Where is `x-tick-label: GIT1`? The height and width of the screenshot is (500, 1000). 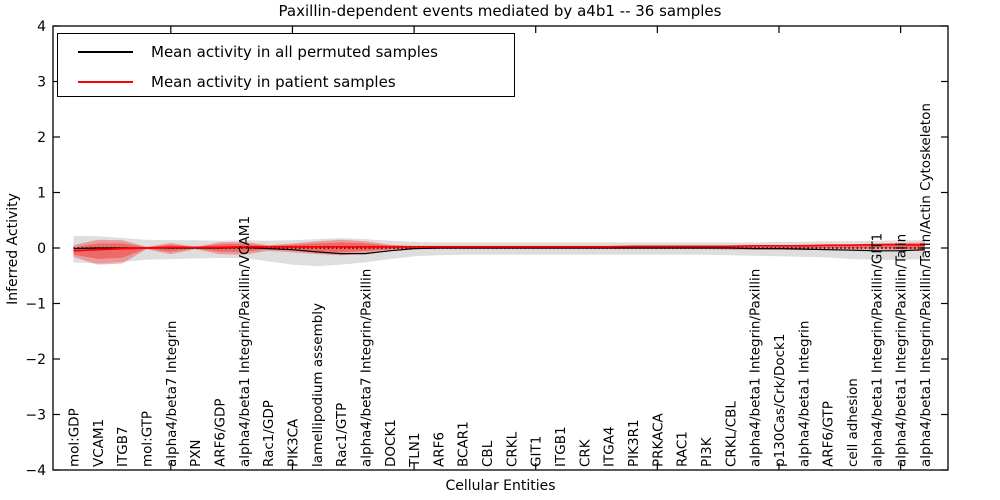 x-tick-label: GIT1 is located at coordinates (537, 451).